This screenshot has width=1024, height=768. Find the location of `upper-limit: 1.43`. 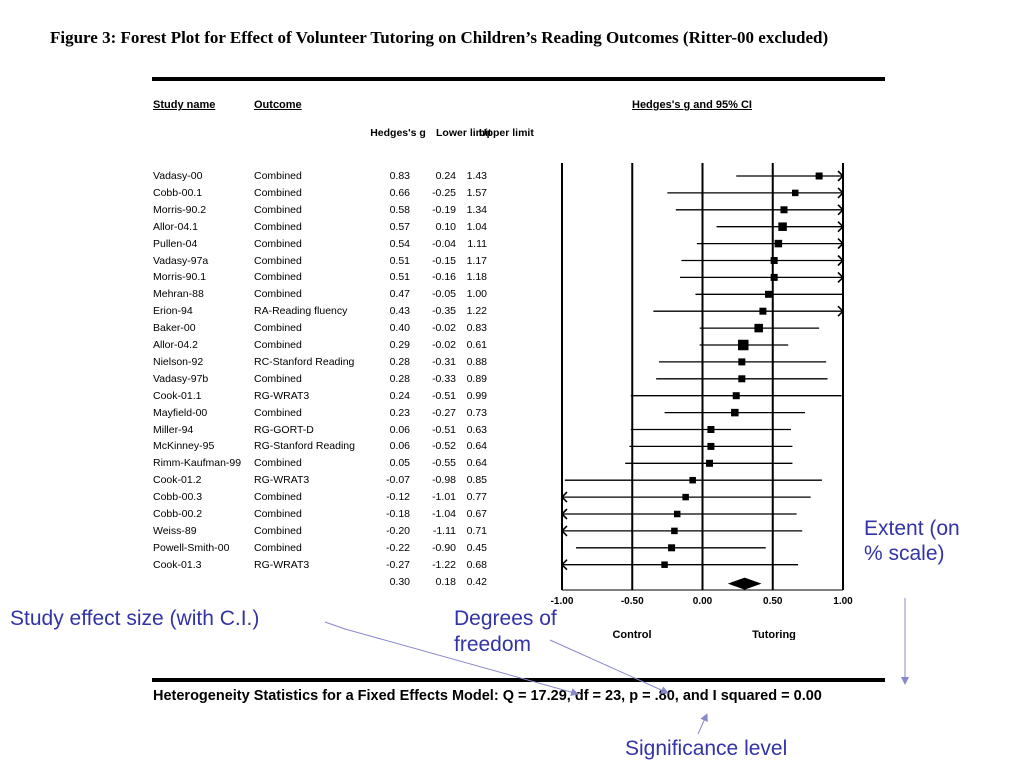

upper-limit: 1.43 is located at coordinates (476, 176).